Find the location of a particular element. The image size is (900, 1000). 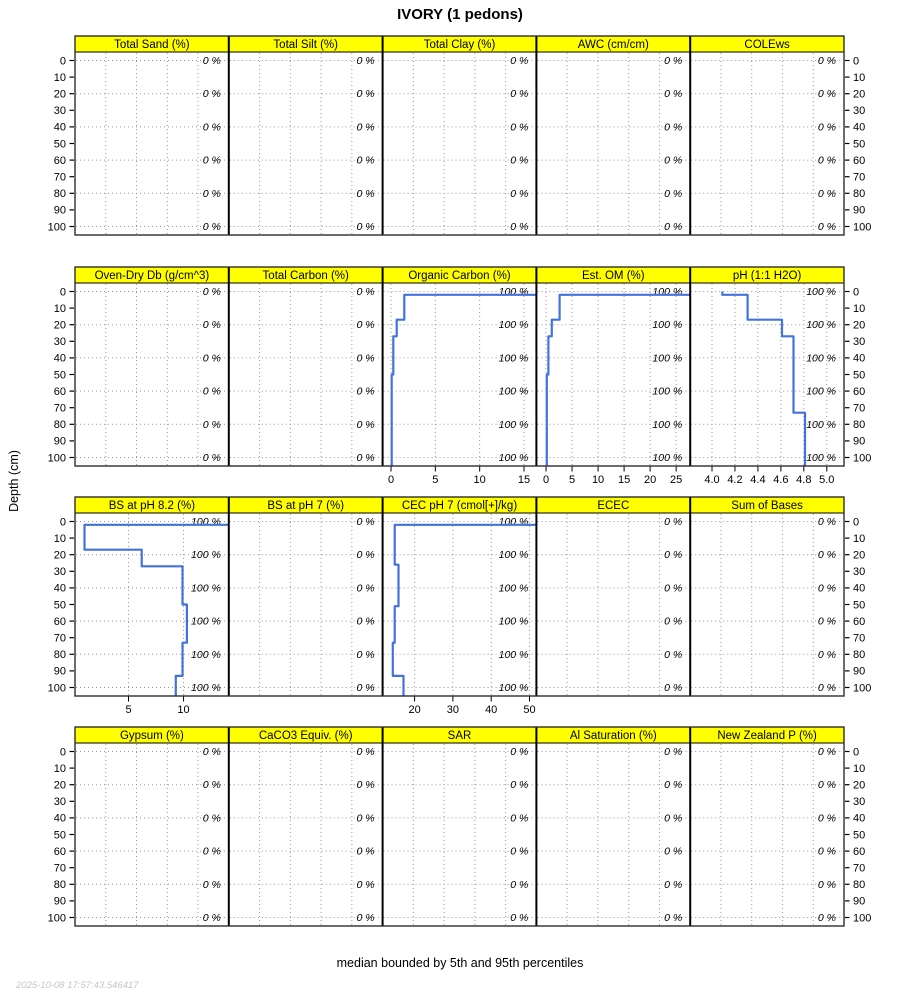

strip-label-new-zealand-p: New Zealand P (%) is located at coordinates (767, 736).